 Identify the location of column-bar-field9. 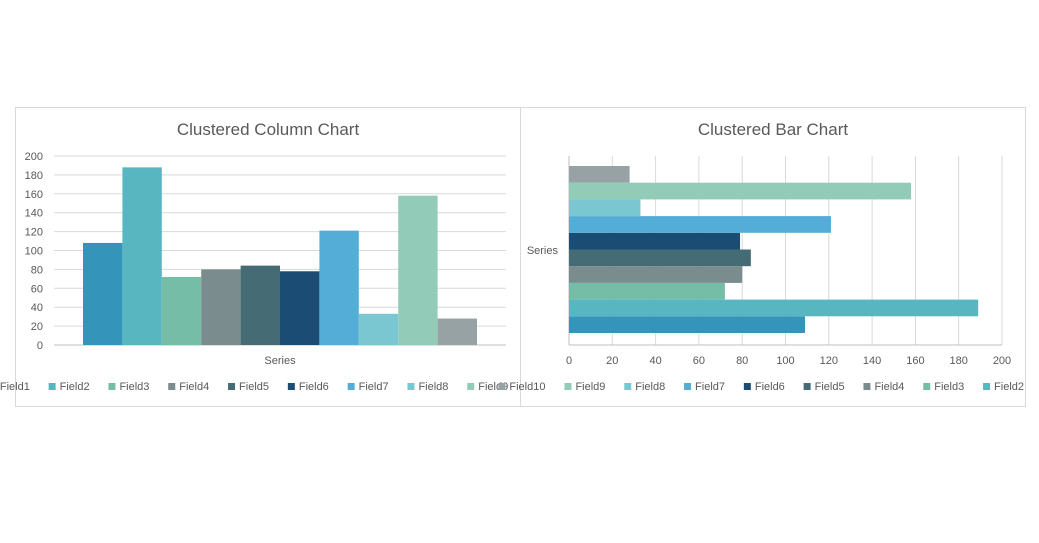
(418, 270).